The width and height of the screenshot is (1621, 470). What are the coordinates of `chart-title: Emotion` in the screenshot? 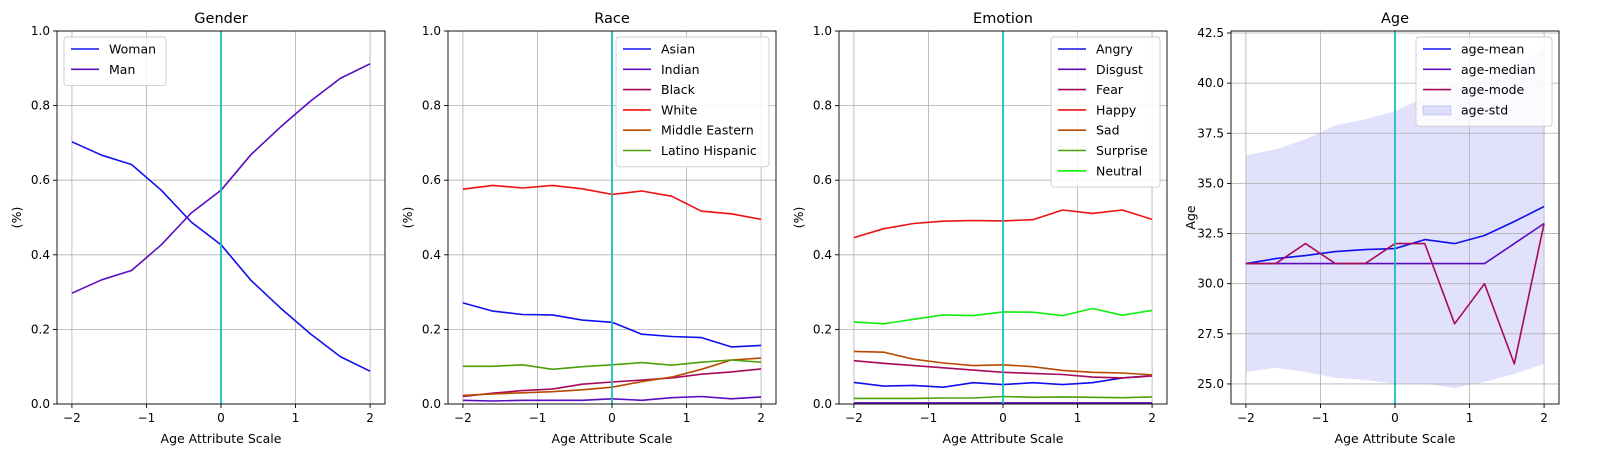 It's located at (1003, 19).